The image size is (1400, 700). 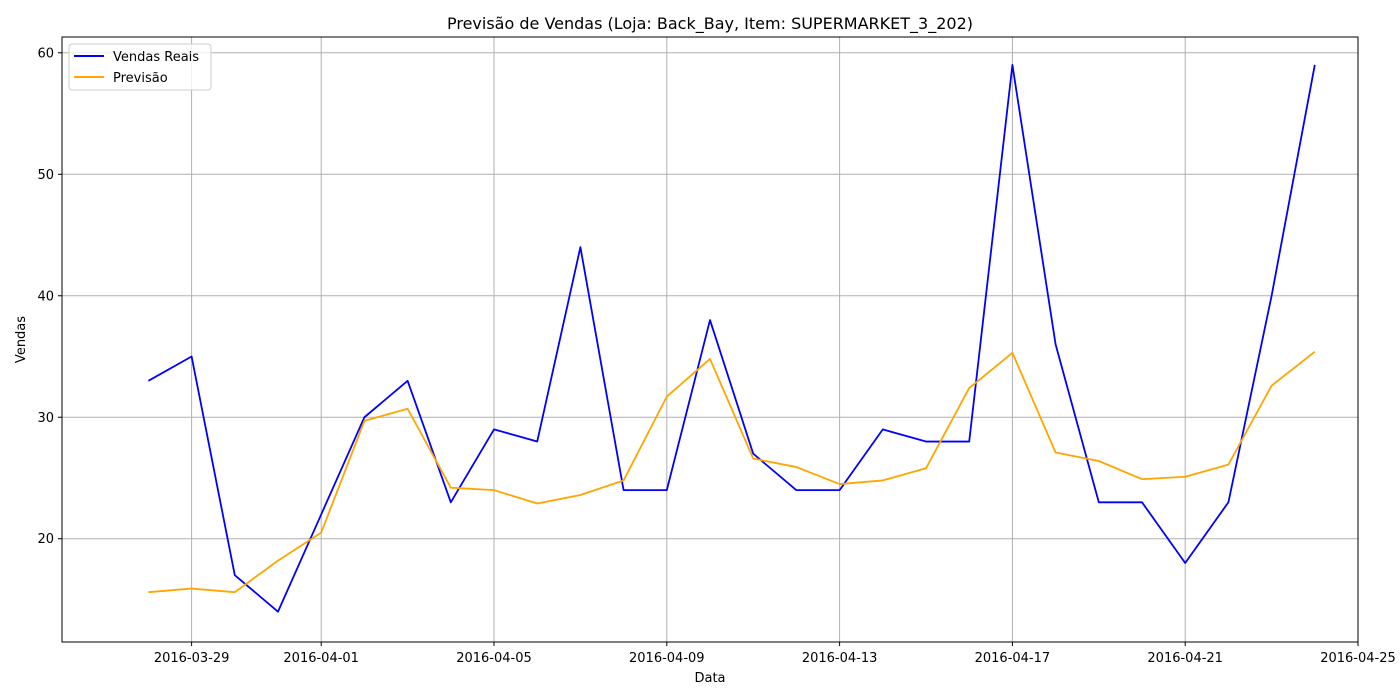 I want to click on legend: Vendas Reais Previsão, so click(x=140, y=67).